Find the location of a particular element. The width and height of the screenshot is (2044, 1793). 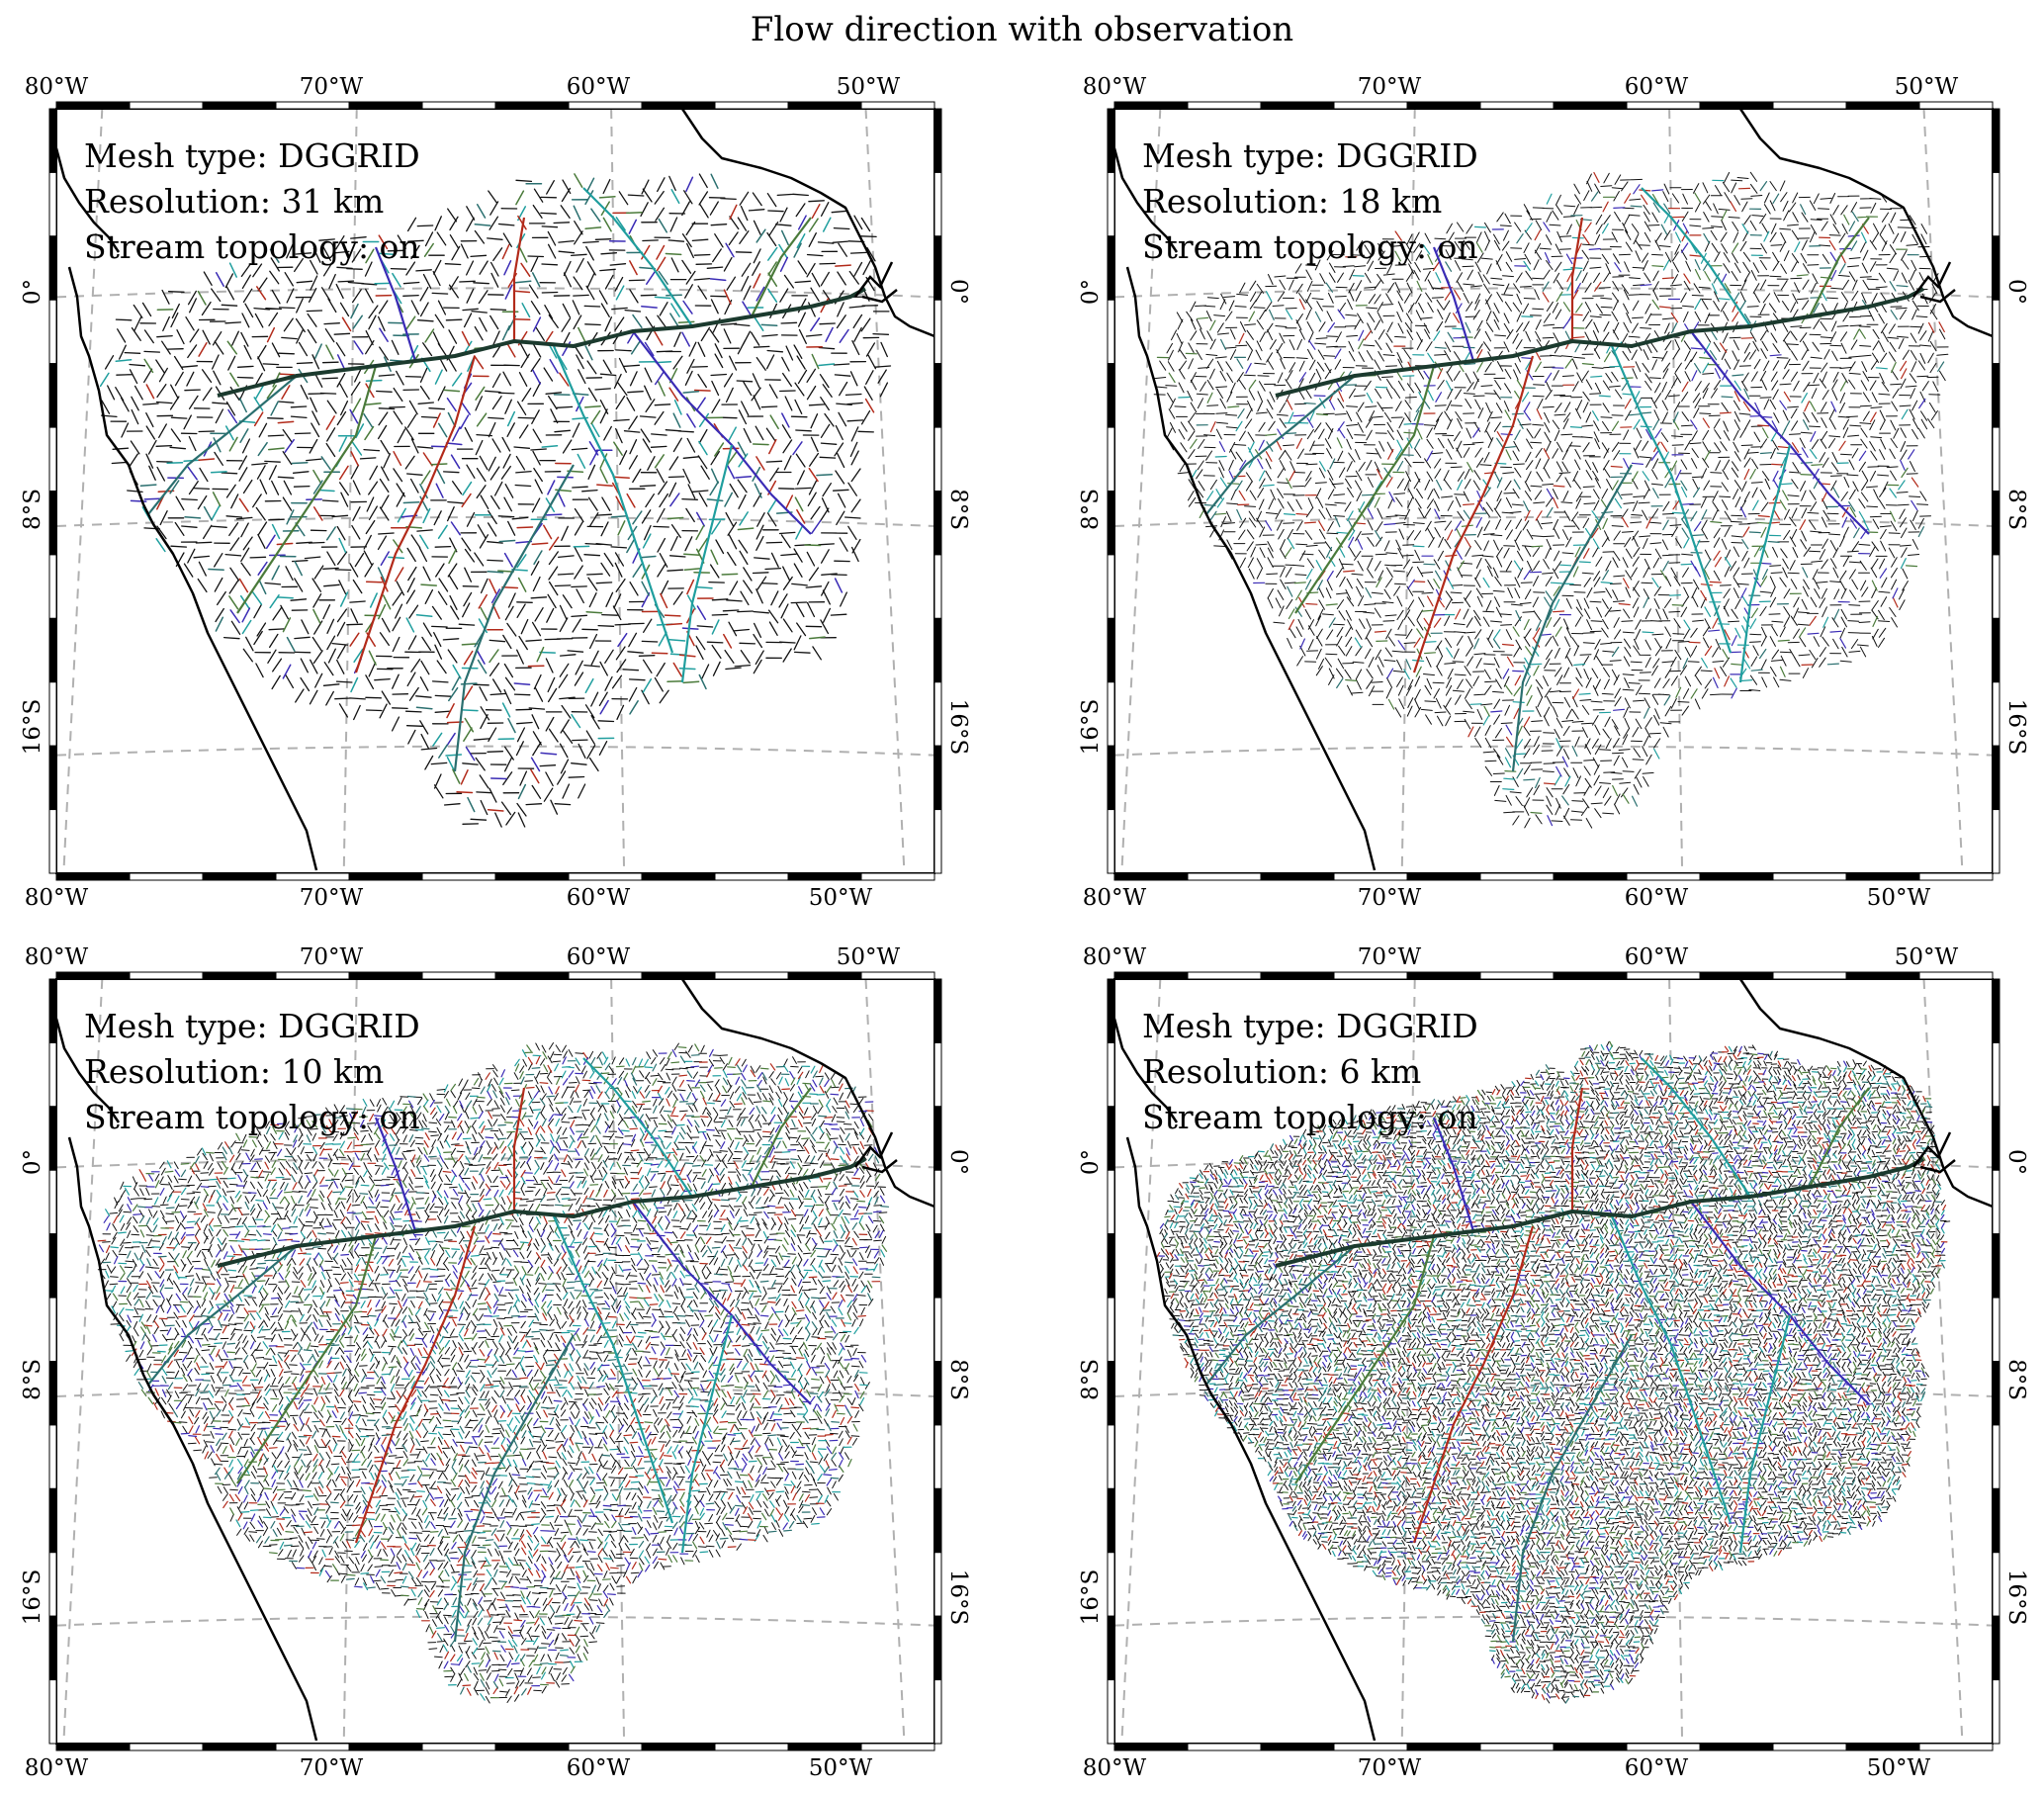

resolution-line: Resolution: 31 km is located at coordinates (234, 201).